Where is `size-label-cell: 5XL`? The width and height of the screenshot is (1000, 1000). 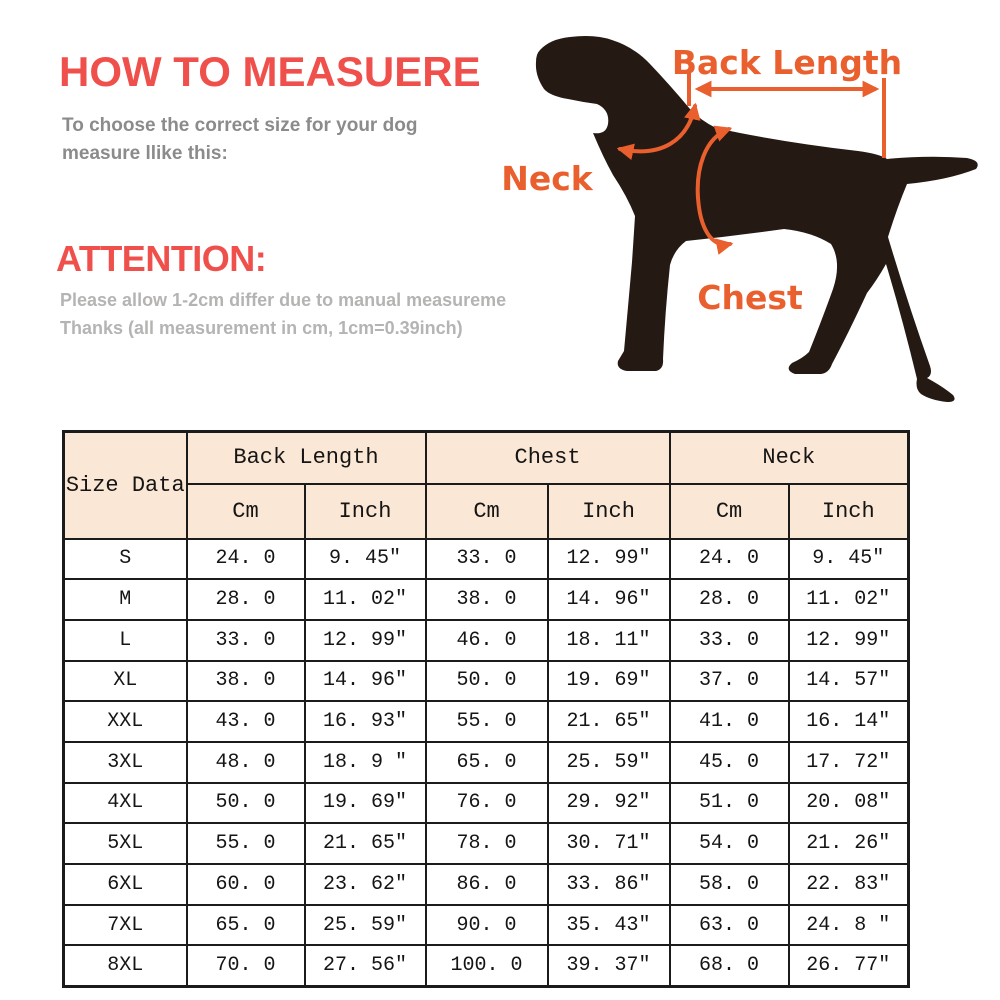
size-label-cell: 5XL is located at coordinates (125, 843).